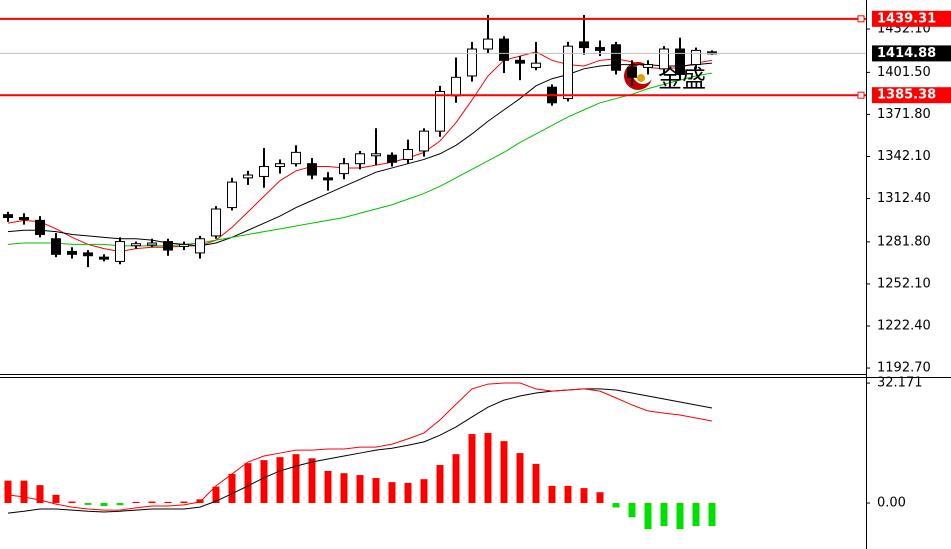  Describe the element at coordinates (904, 198) in the screenshot. I see `y-tick-label: 1312.40` at that location.